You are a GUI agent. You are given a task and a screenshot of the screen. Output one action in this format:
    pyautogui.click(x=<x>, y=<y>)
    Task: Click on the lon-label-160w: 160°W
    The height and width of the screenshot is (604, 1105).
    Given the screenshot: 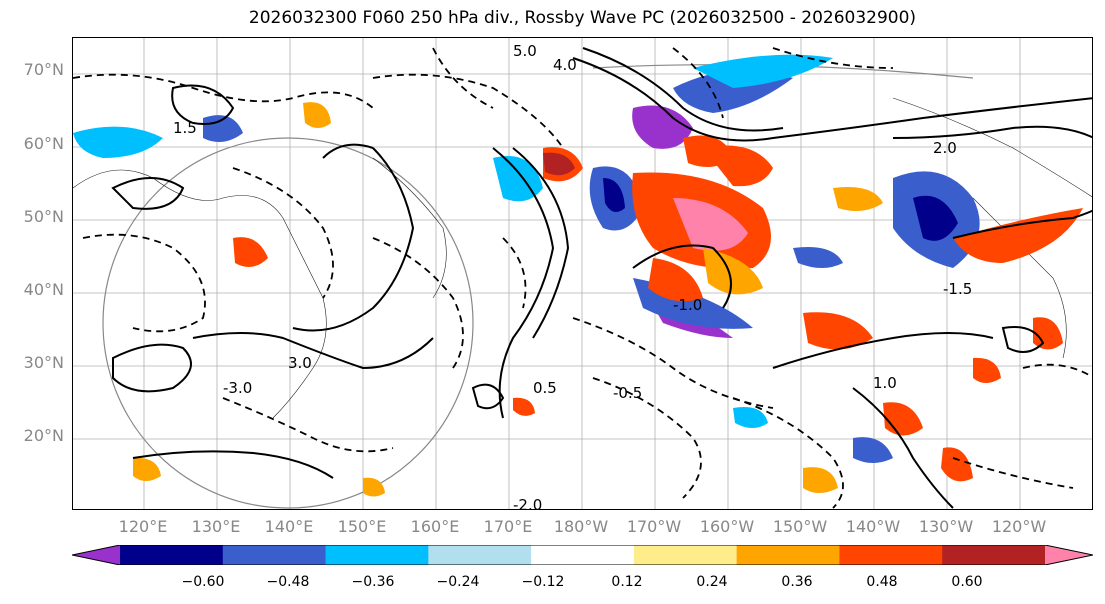 What is the action you would take?
    pyautogui.click(x=727, y=526)
    